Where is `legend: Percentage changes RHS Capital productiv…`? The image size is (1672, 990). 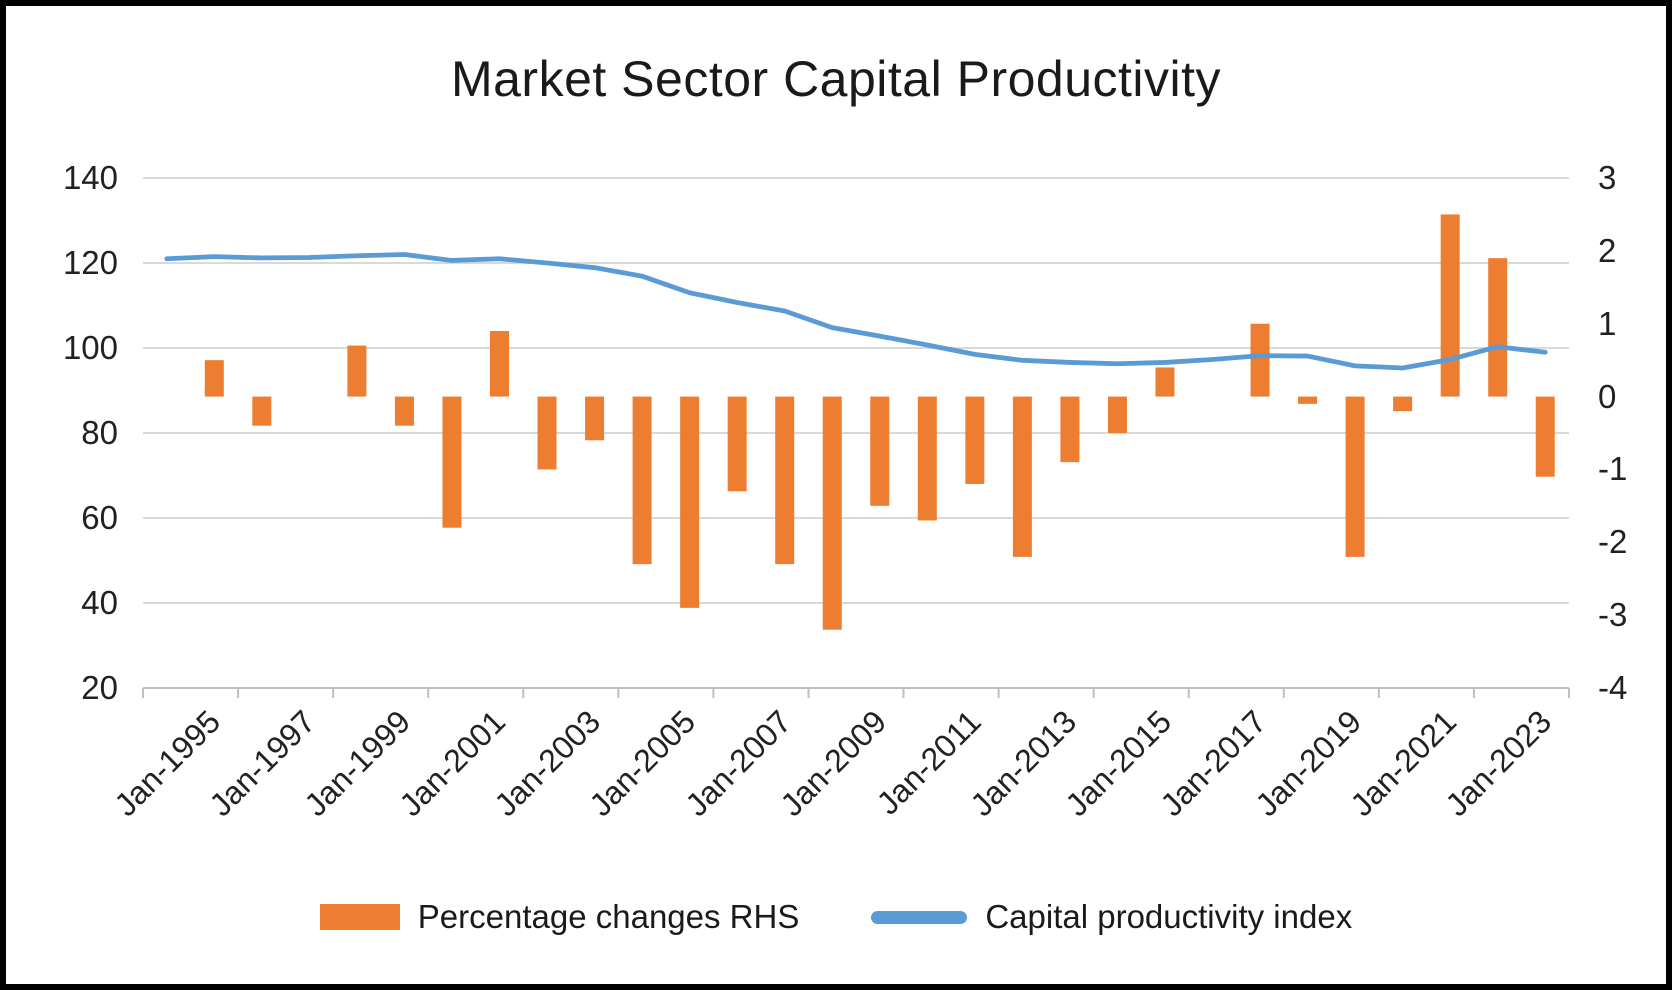 legend: Percentage changes RHS Capital productiv… is located at coordinates (836, 917).